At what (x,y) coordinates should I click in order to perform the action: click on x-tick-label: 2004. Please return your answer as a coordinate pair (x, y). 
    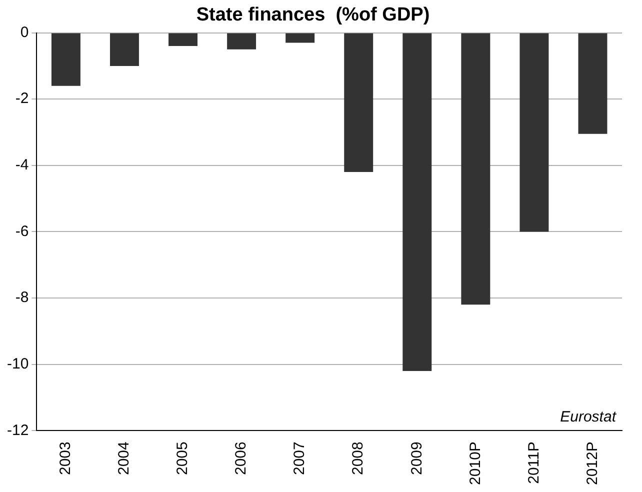
    Looking at the image, I should click on (124, 458).